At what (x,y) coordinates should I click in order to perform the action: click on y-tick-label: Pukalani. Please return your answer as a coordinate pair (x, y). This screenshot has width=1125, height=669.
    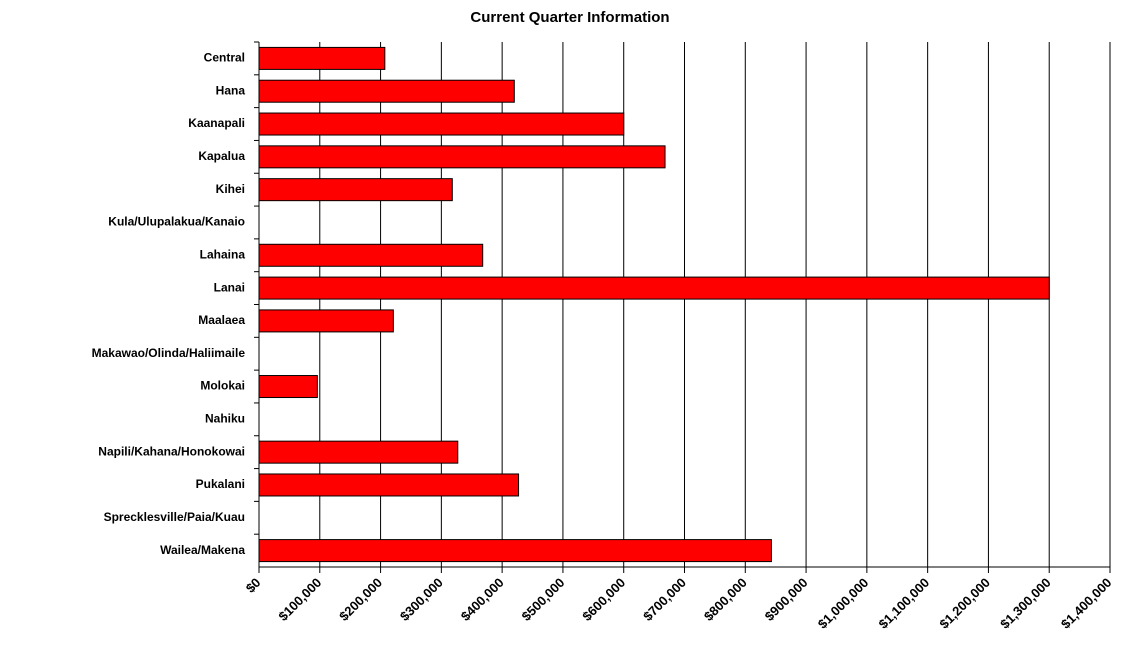
    Looking at the image, I should click on (220, 484).